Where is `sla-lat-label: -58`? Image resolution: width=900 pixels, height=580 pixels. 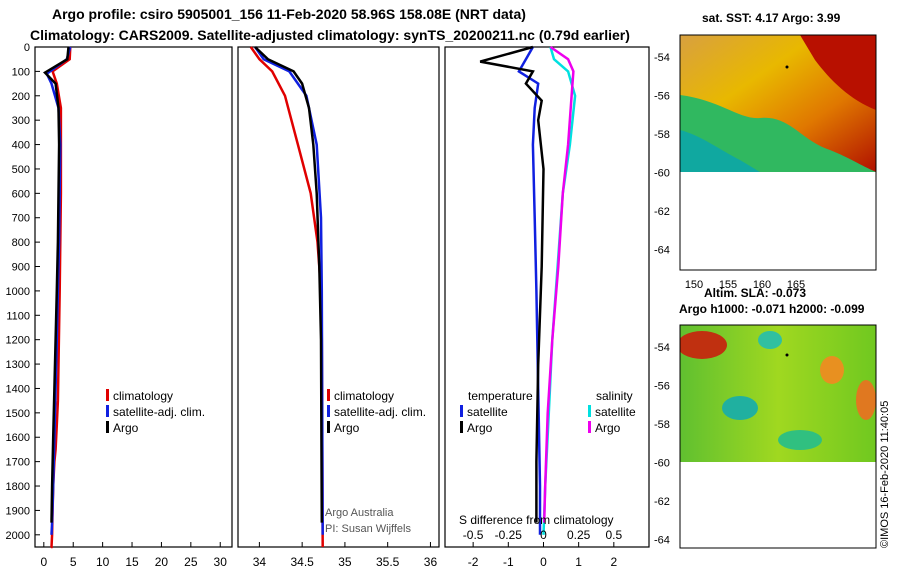 sla-lat-label: -58 is located at coordinates (662, 425).